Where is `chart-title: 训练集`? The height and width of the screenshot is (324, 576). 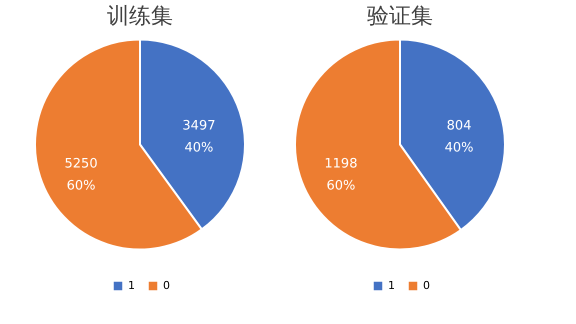
chart-title: 训练集 is located at coordinates (140, 16).